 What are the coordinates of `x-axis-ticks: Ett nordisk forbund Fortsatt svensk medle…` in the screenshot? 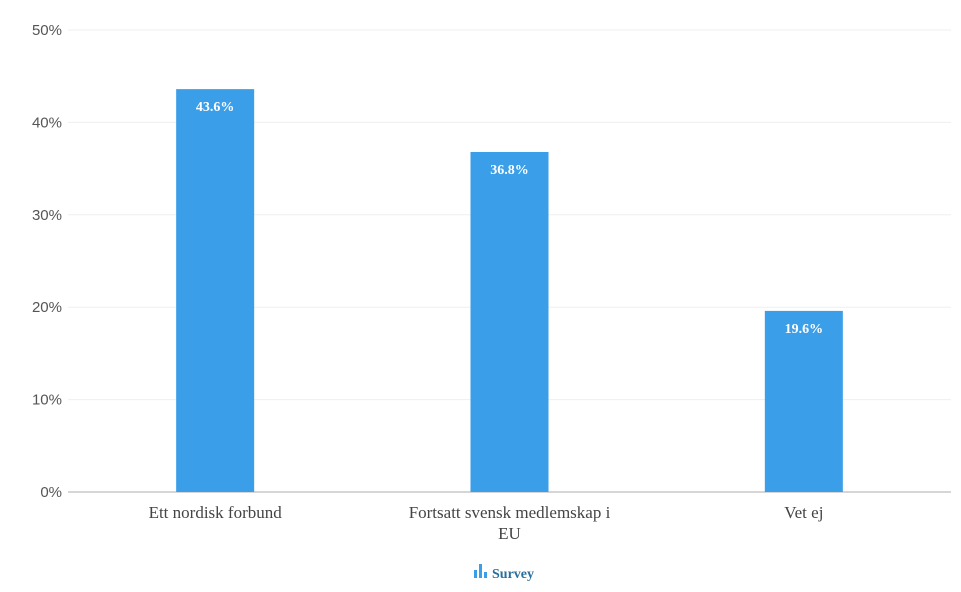 It's located at (486, 523).